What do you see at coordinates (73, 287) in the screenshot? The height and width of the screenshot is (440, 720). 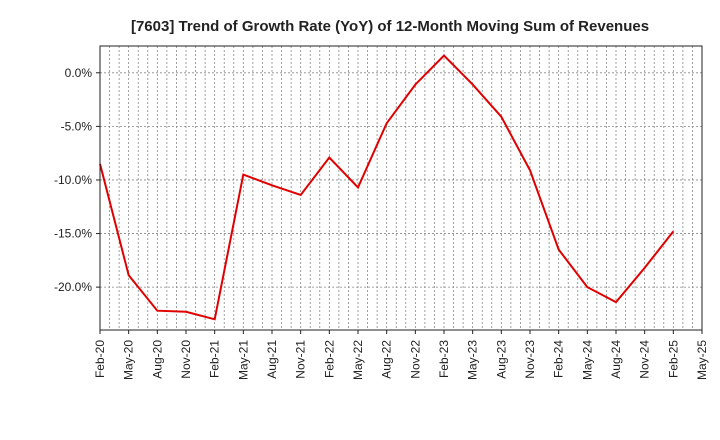 I see `y-tick-label: -20.0%` at bounding box center [73, 287].